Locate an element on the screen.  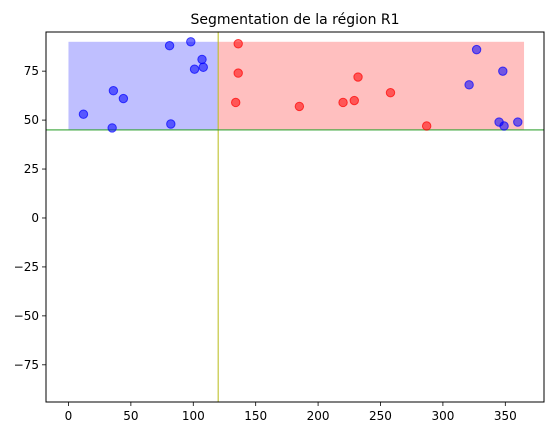
y-axis: −75 −50 −25 0 25 50 75 is located at coordinates (30, 218).